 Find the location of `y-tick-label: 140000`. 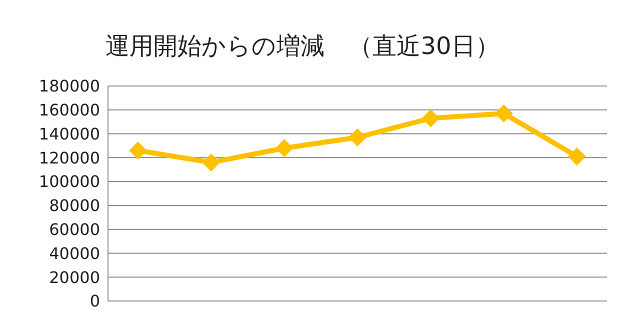

y-tick-label: 140000 is located at coordinates (69, 134).